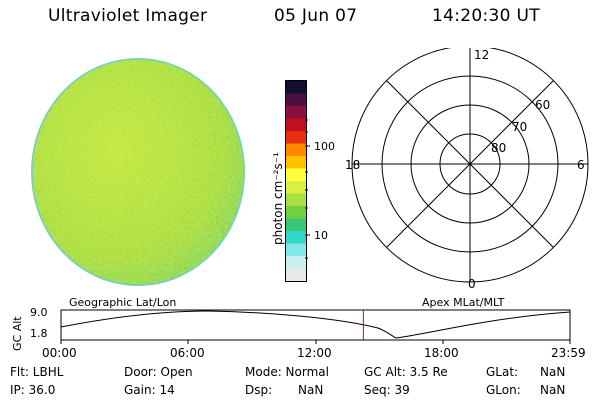 This screenshot has width=600, height=400. I want to click on x-tick-label-4: 23:59, so click(568, 353).